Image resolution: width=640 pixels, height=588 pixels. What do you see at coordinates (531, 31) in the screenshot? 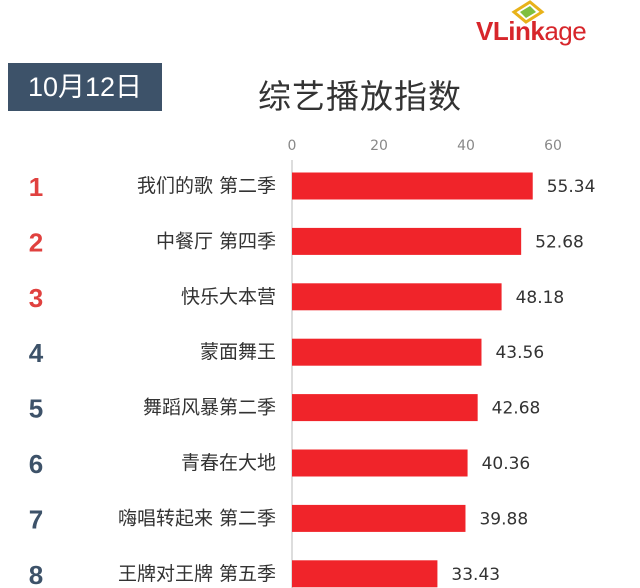
I see `logo-wordmark: VLinkage` at bounding box center [531, 31].